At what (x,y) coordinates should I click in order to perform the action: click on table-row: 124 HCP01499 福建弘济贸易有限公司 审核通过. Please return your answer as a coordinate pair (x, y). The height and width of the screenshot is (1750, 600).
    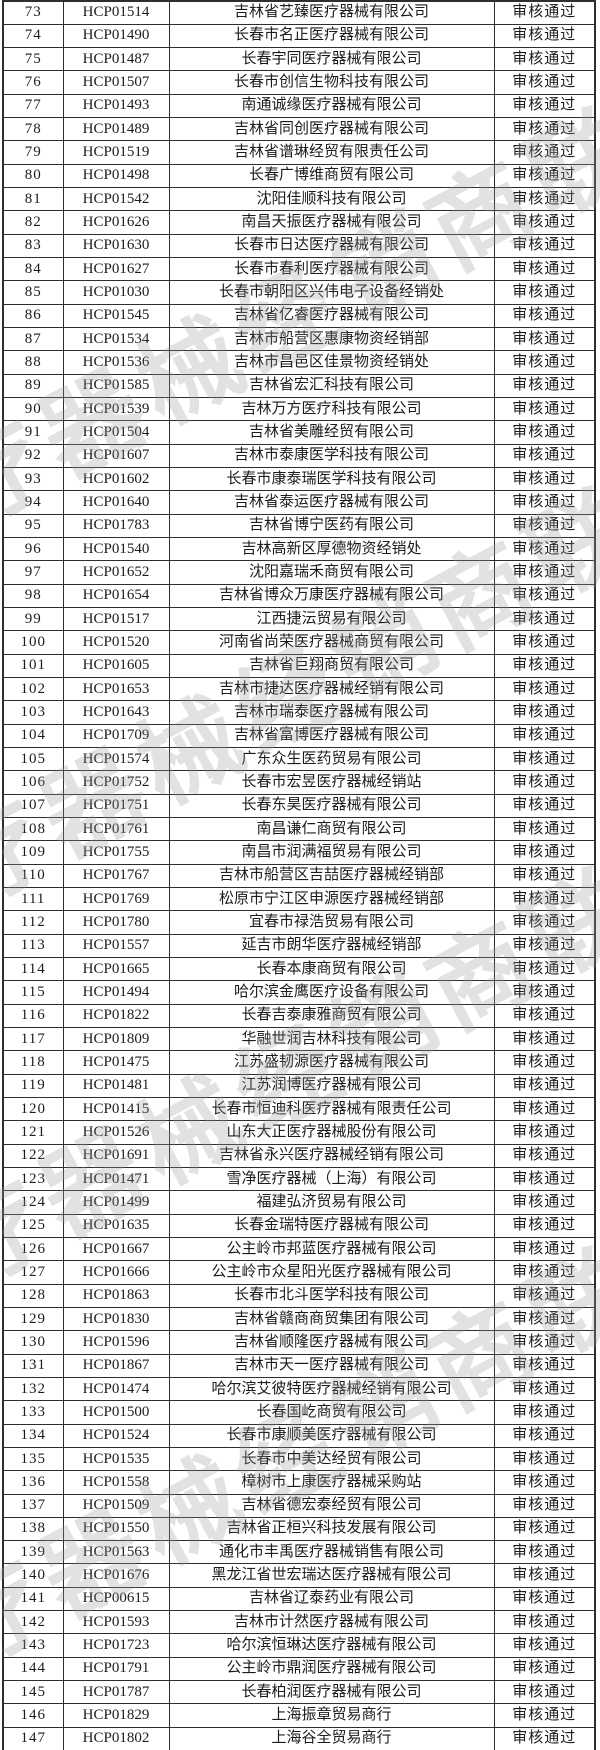
    Looking at the image, I should click on (299, 1202).